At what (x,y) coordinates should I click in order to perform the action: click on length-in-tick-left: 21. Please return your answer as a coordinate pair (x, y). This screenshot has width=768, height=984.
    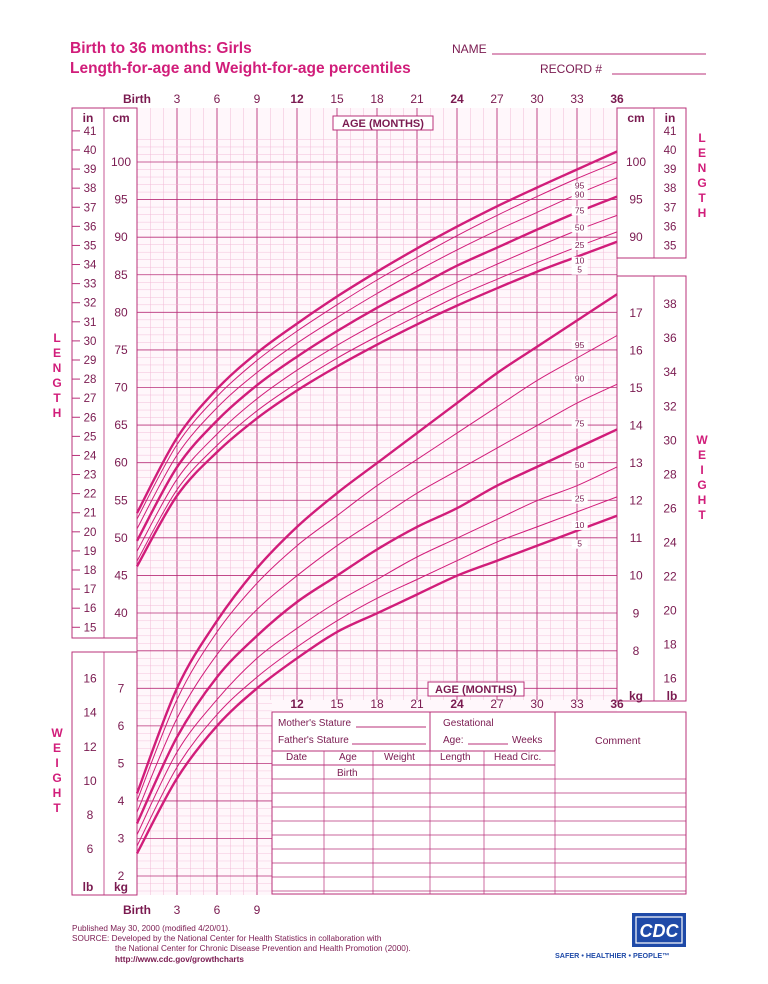
    Looking at the image, I should click on (90, 514).